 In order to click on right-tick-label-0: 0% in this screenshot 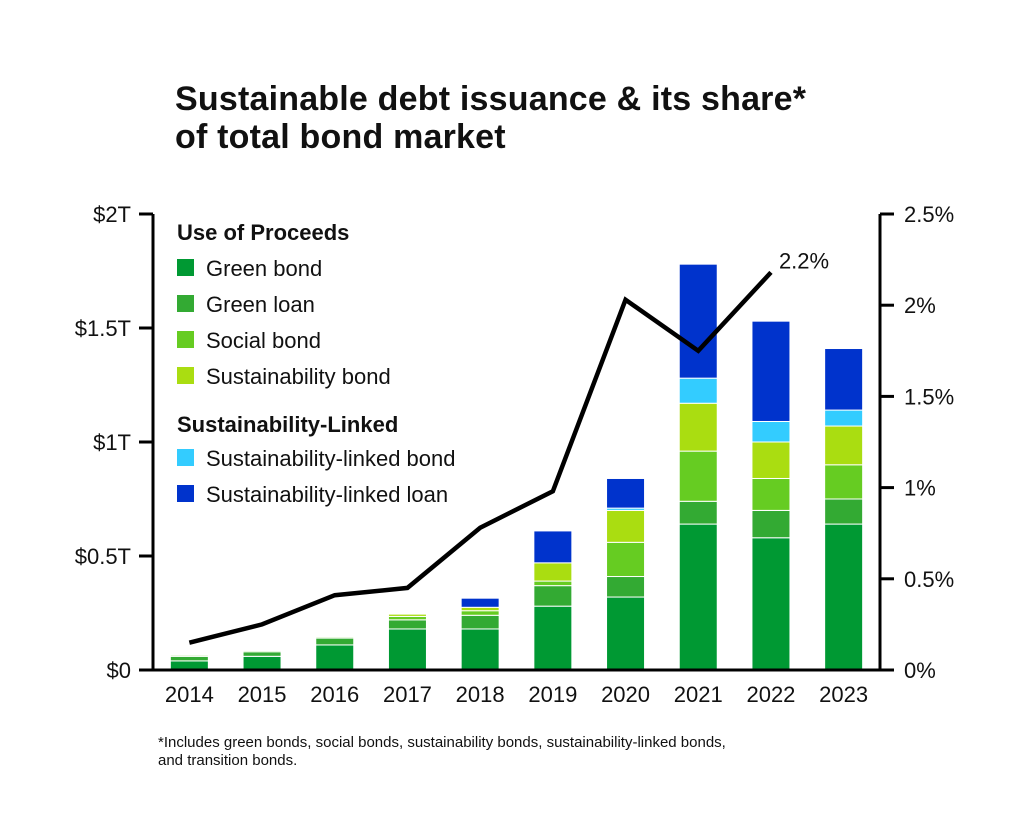, I will do `click(920, 670)`.